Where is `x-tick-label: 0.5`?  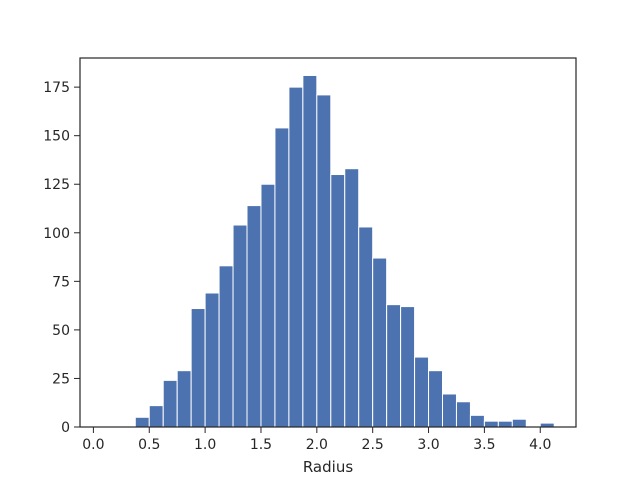
x-tick-label: 0.5 is located at coordinates (149, 445).